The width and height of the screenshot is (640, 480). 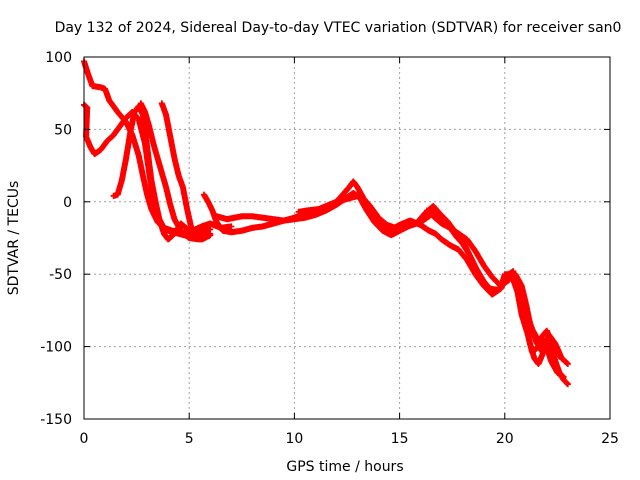 I want to click on y-axis-title: SDTVAR / TECUs, so click(x=14, y=238).